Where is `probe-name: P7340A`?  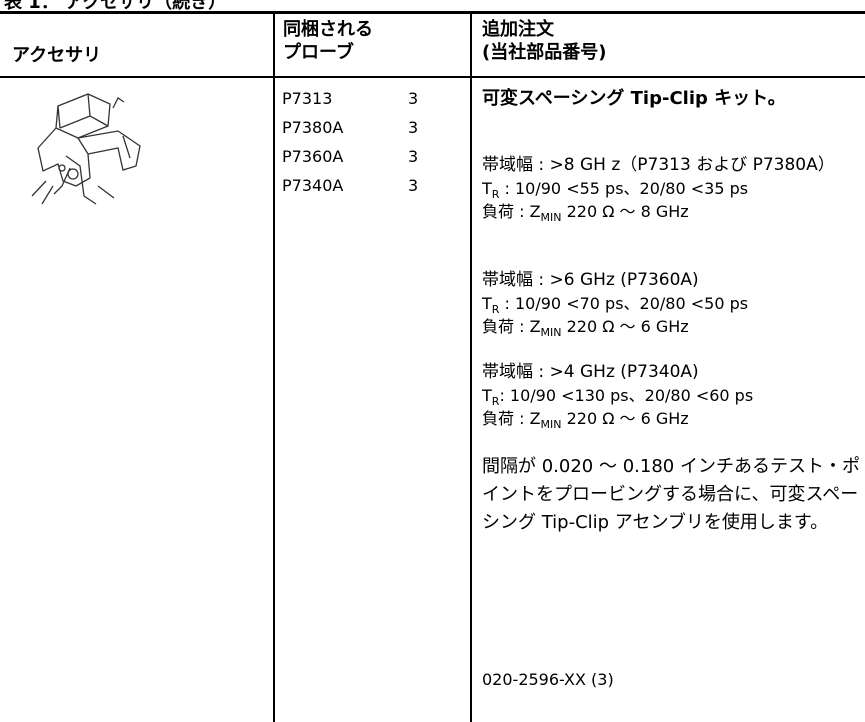
probe-name: P7340A is located at coordinates (313, 185).